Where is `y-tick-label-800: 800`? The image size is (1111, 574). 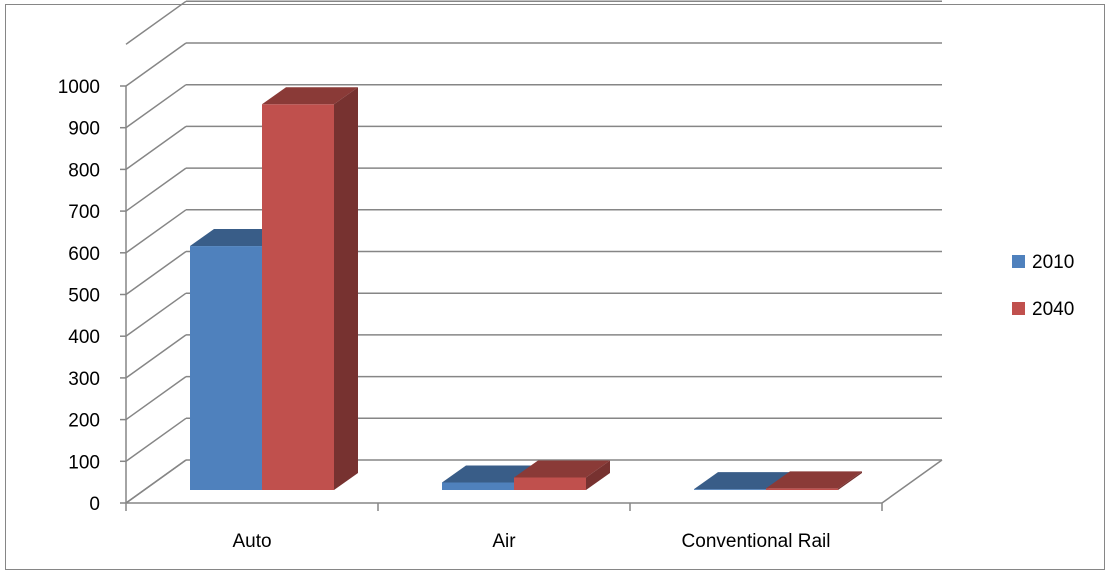 y-tick-label-800: 800 is located at coordinates (84, 170).